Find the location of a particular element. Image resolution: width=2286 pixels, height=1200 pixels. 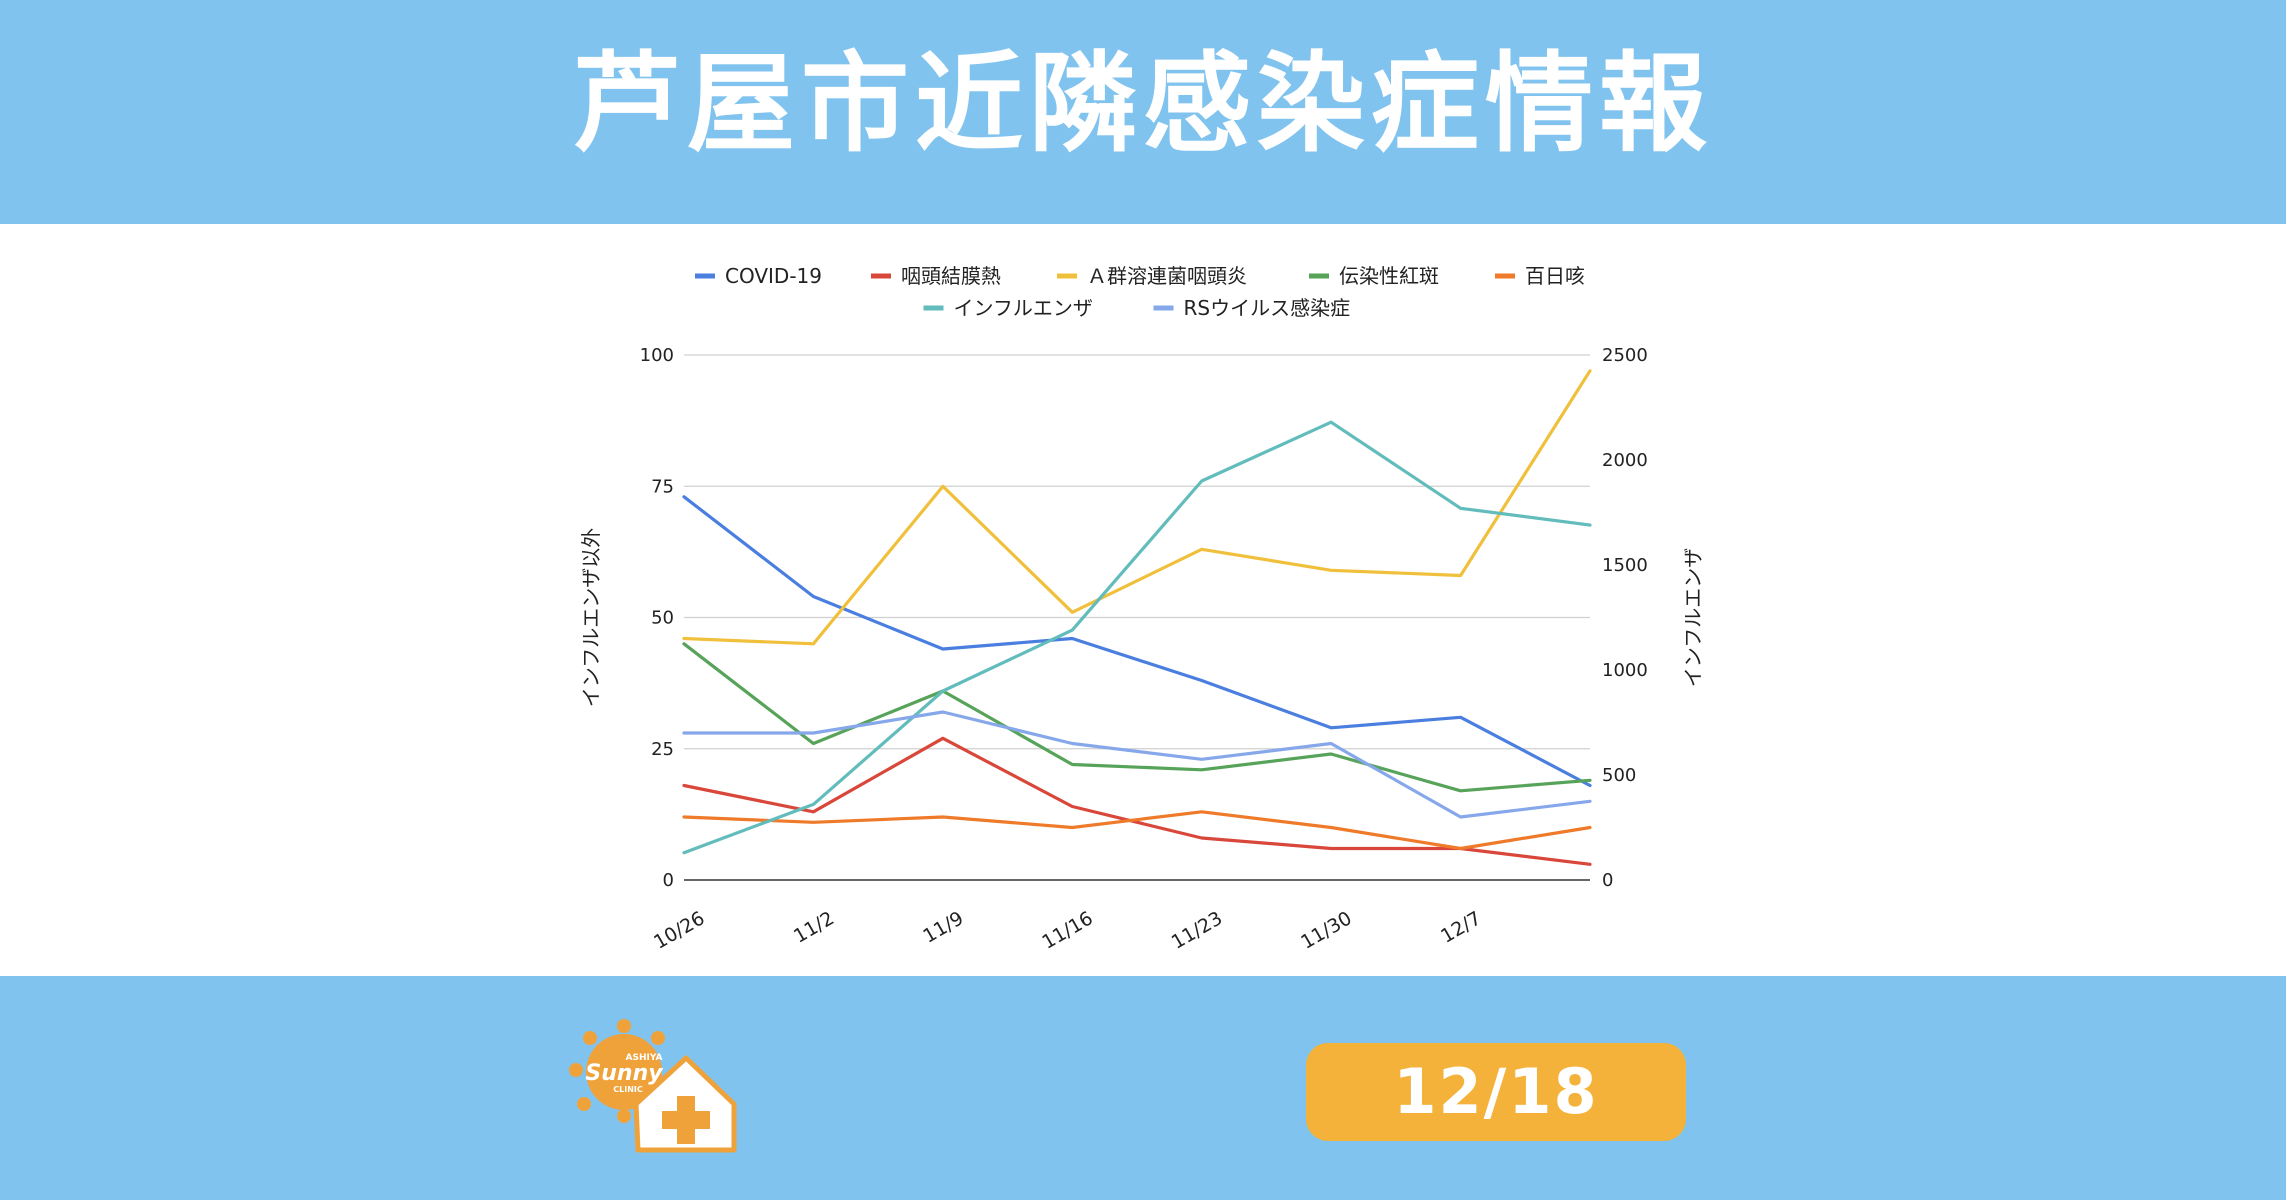

y-left-tick-label: 100 is located at coordinates (657, 355).